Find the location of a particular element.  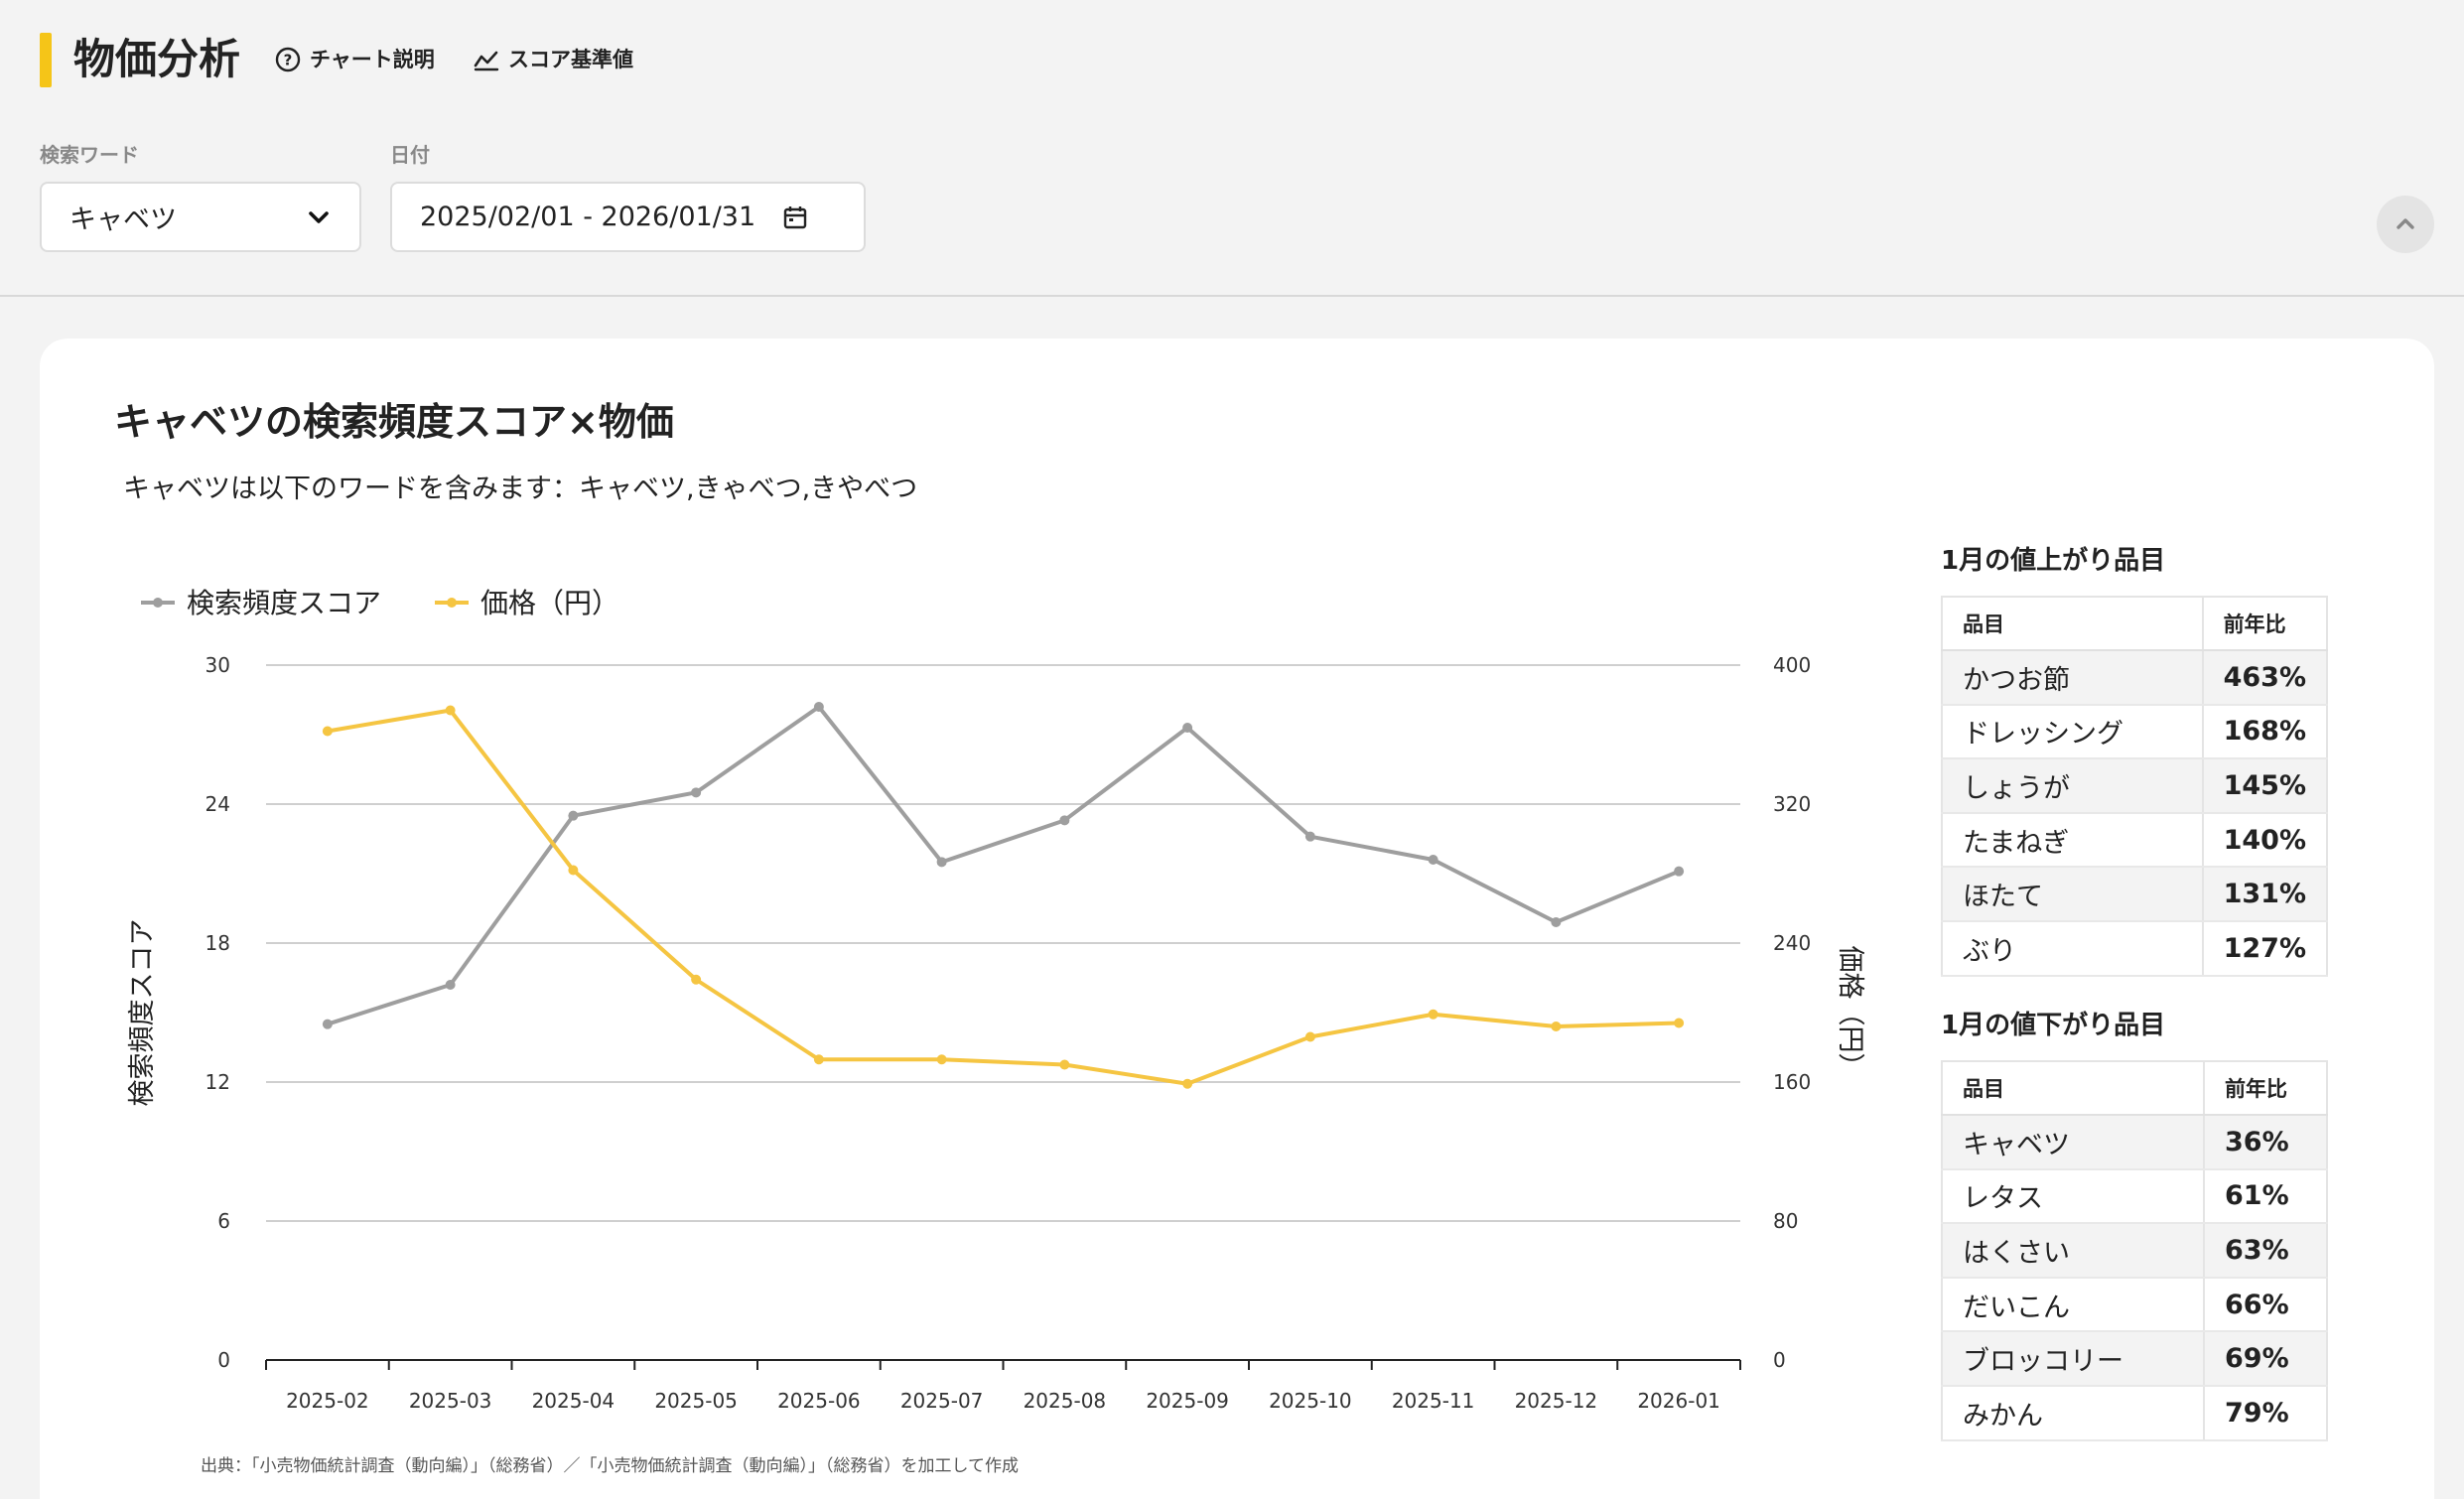

item-ratio: 66% is located at coordinates (2265, 1305).